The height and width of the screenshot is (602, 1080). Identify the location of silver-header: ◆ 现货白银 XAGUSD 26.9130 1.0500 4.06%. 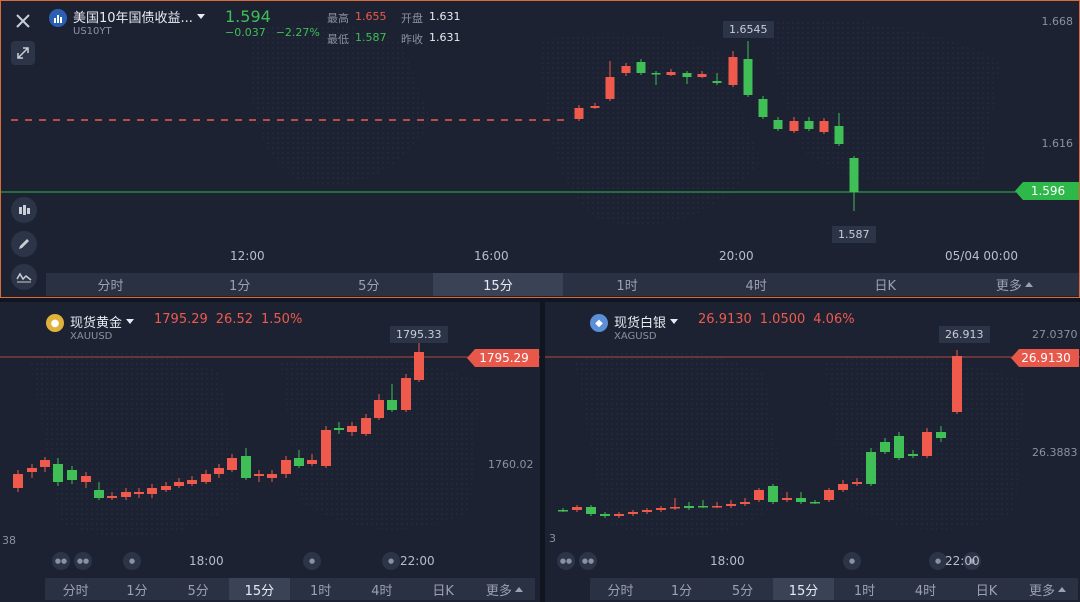
(722, 327).